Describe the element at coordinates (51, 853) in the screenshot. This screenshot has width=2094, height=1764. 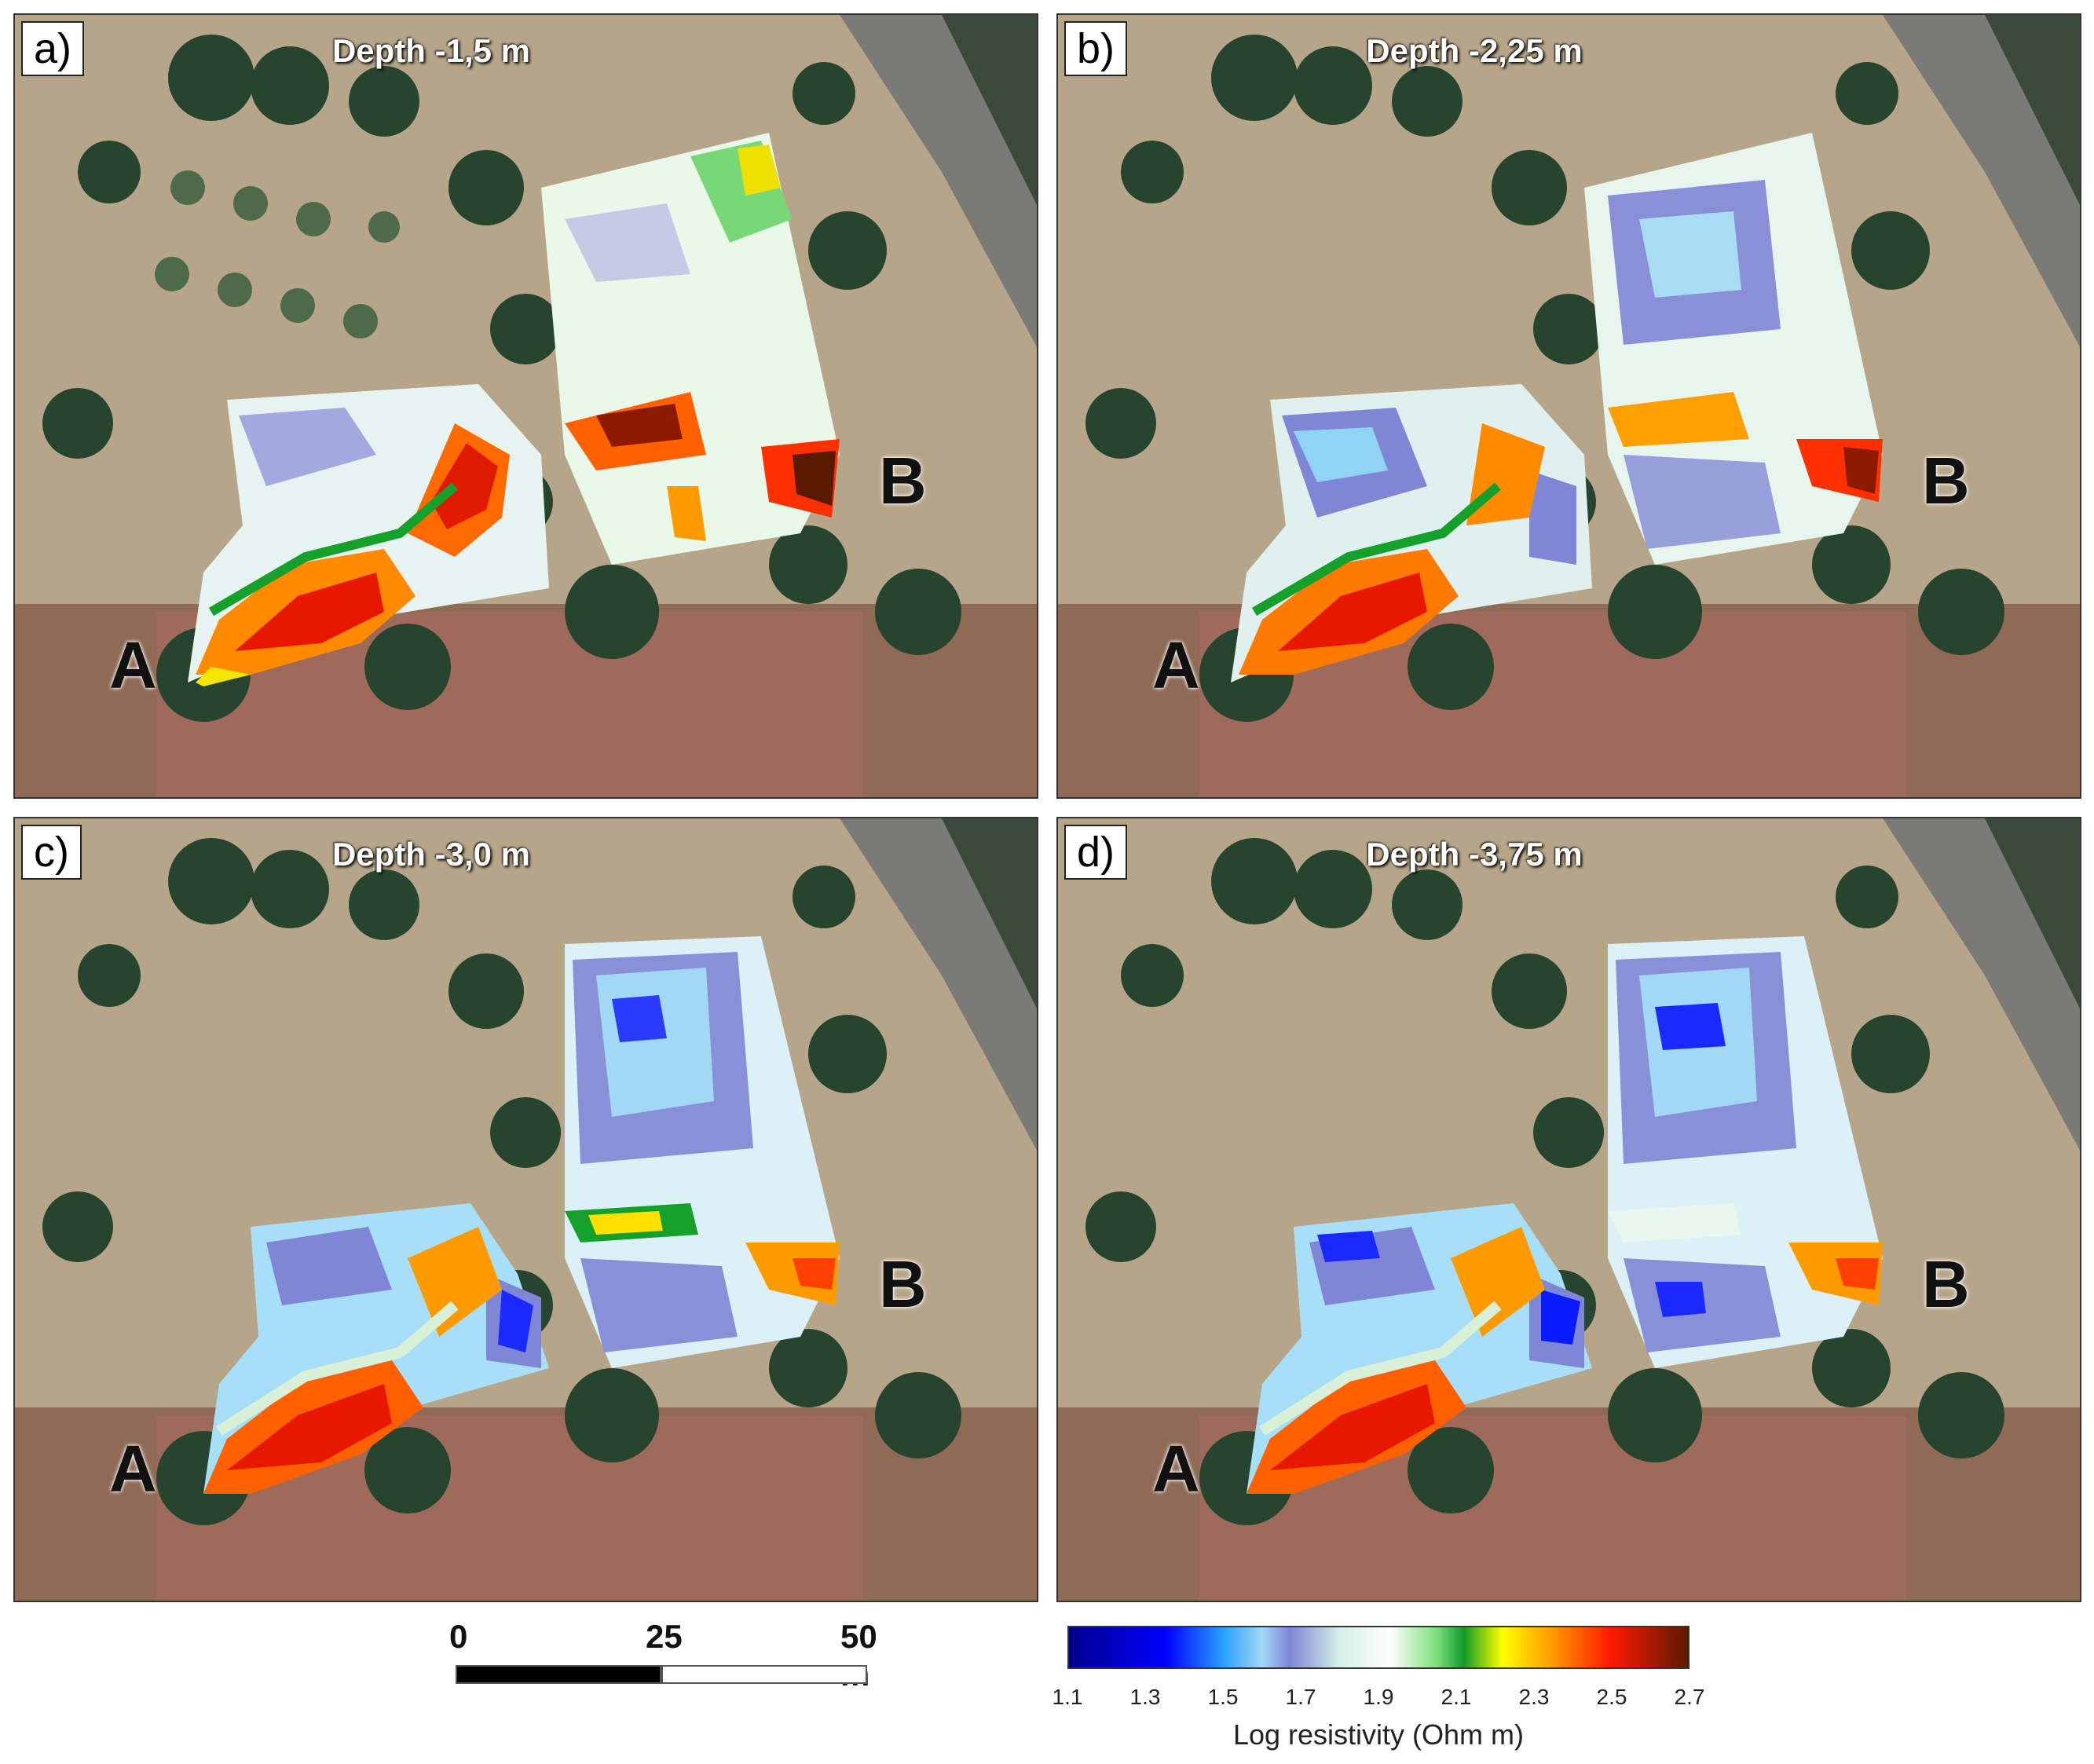
I see `panel-letter: c)` at that location.